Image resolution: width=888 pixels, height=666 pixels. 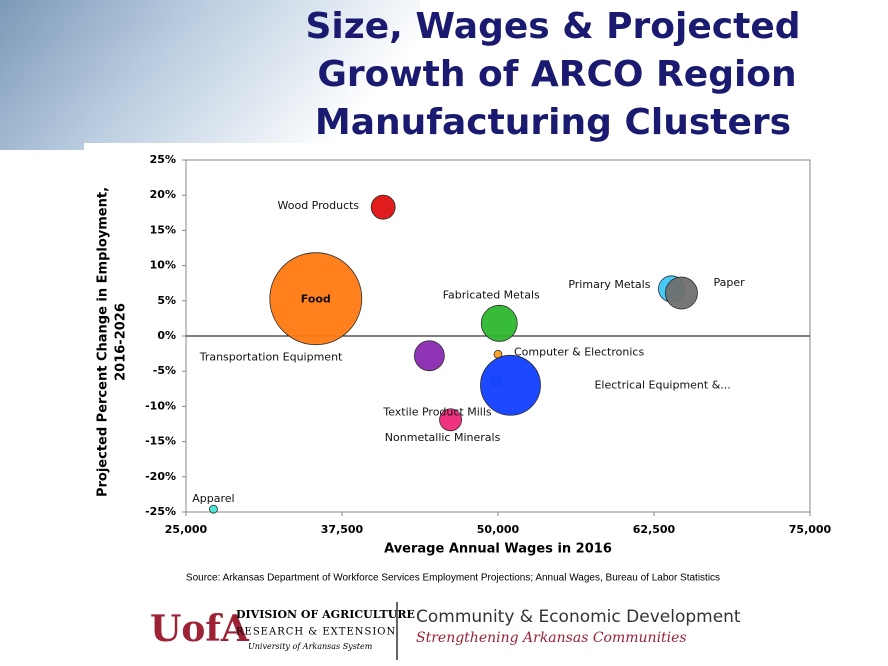 I want to click on x-tick-label: 62,500, so click(x=654, y=529).